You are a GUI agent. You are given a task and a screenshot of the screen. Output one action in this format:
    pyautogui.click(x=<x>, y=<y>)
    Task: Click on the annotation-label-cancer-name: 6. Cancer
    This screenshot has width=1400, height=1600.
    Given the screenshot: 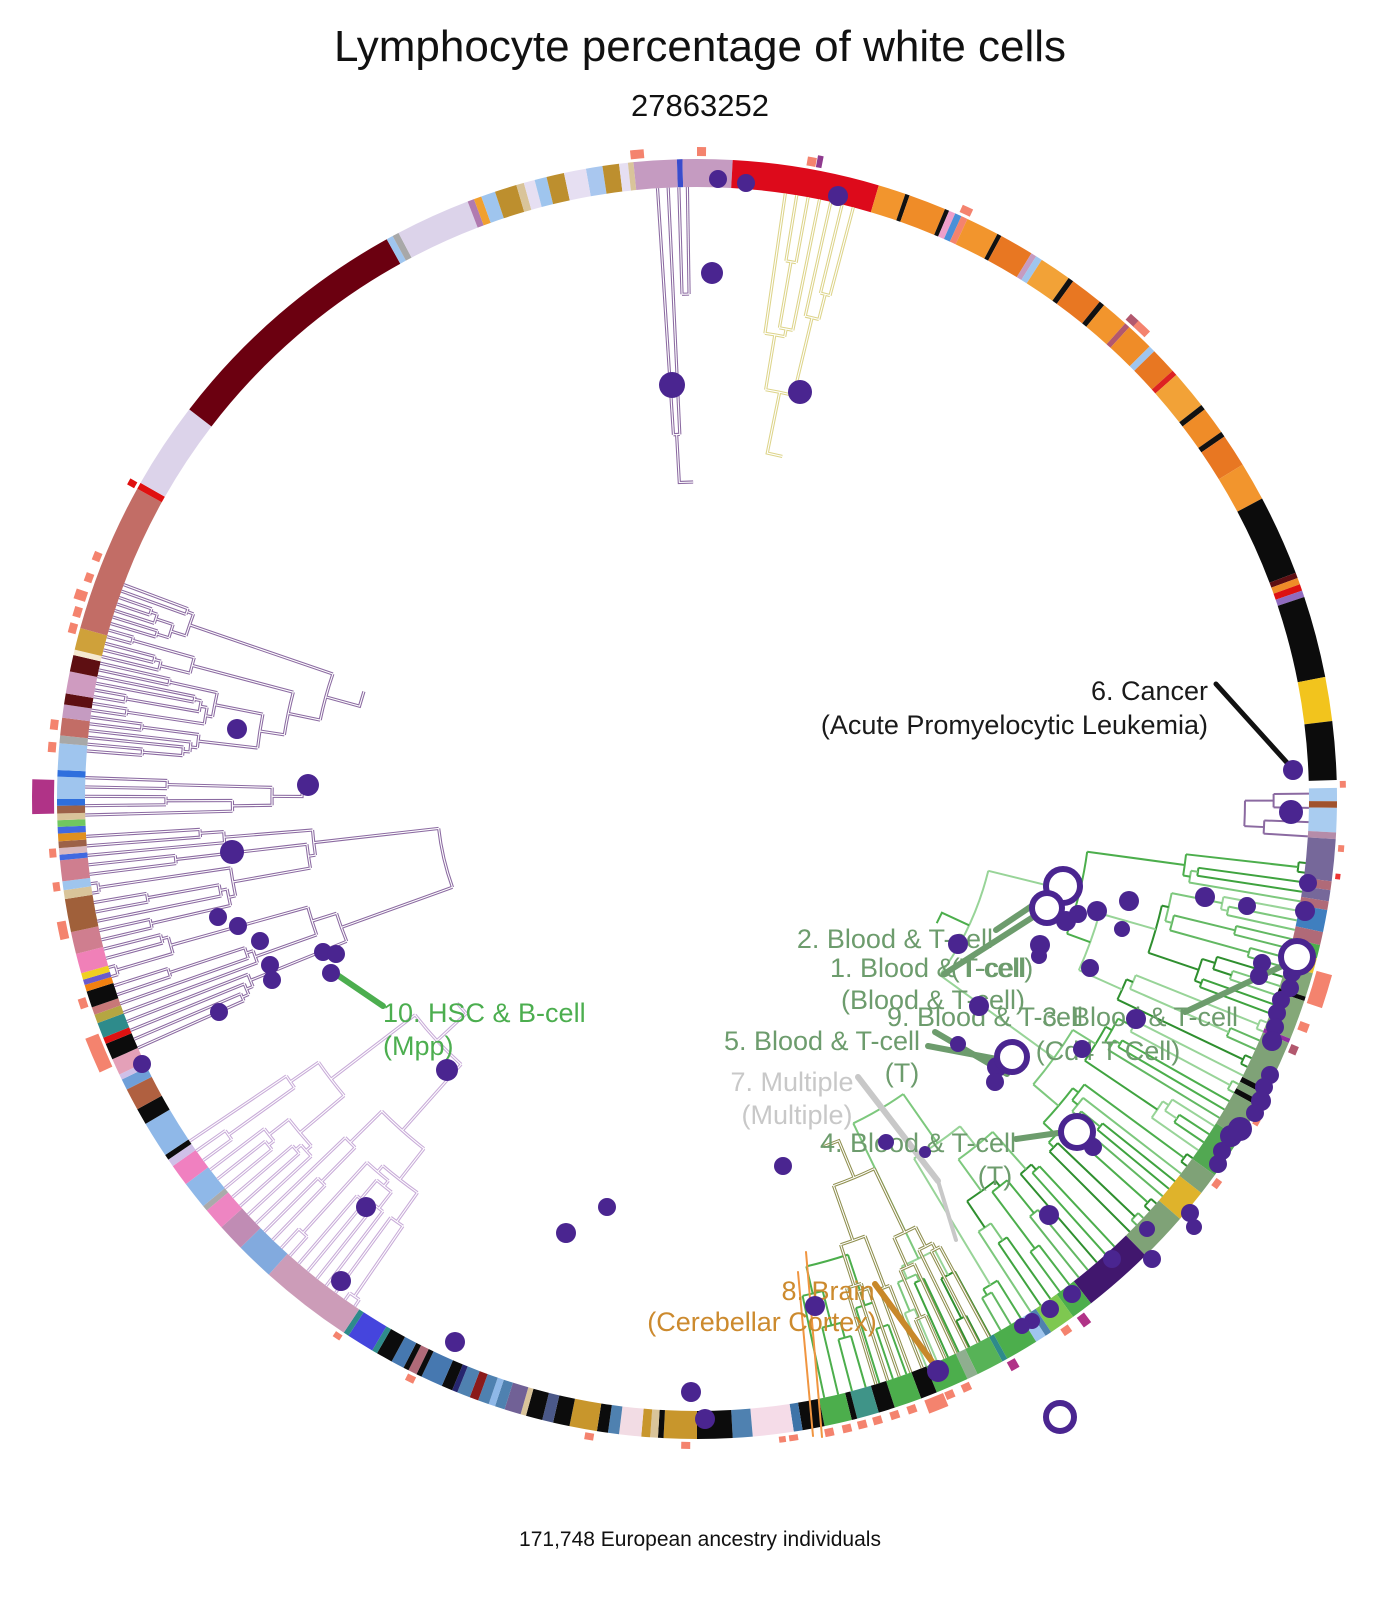 What is the action you would take?
    pyautogui.click(x=1149, y=691)
    